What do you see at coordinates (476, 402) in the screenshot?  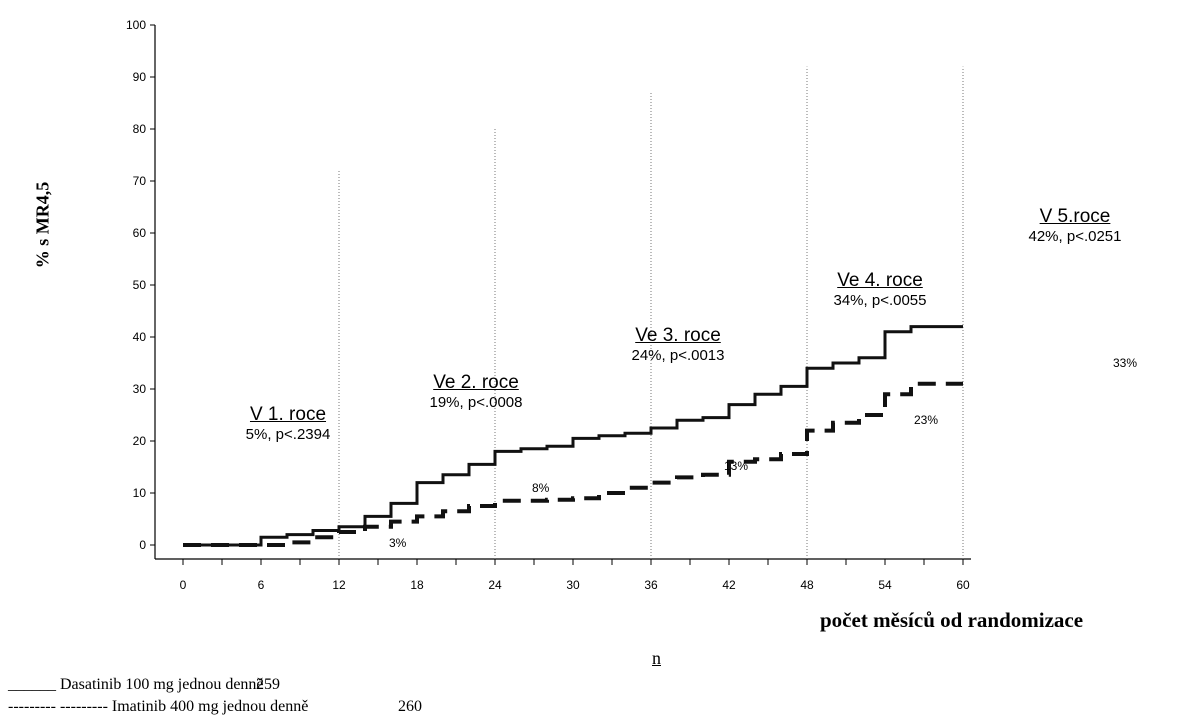 I see `year-2-stats: 19%, p<.0008` at bounding box center [476, 402].